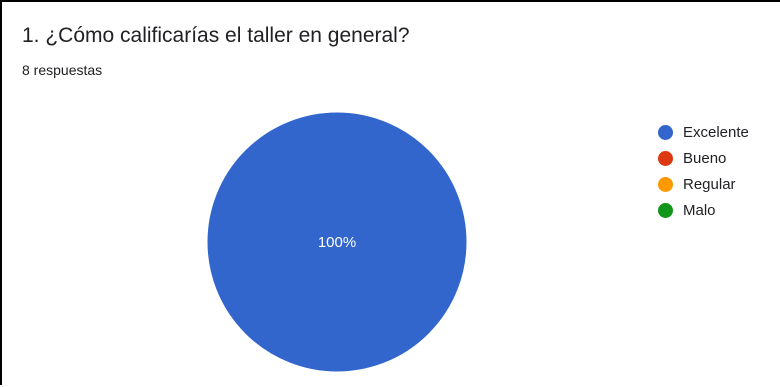  I want to click on response-count: 8 respuestas, so click(62, 70).